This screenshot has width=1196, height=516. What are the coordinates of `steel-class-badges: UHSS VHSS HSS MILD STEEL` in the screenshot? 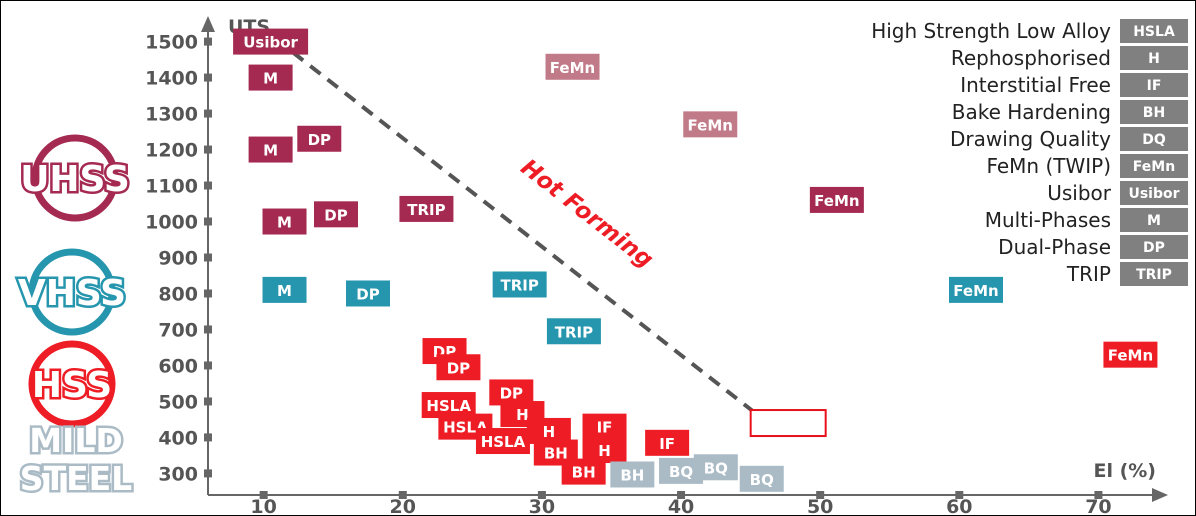 It's located at (75, 317).